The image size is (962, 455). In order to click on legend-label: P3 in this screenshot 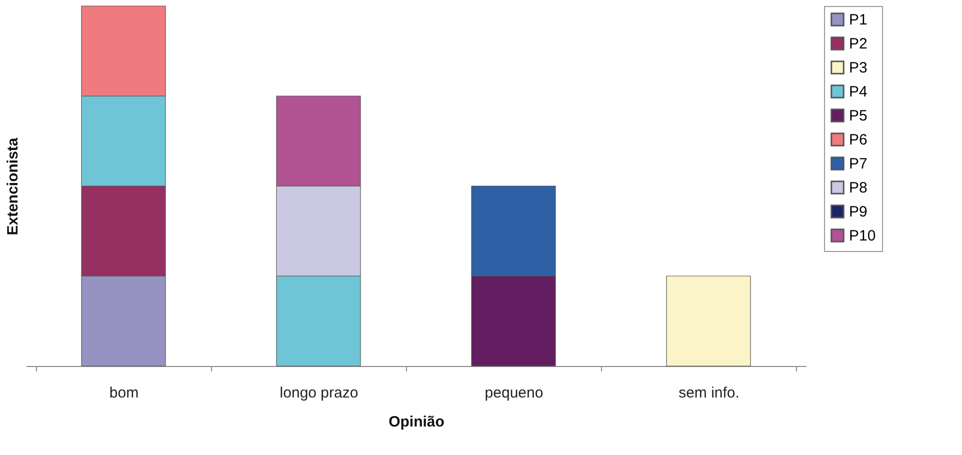, I will do `click(858, 68)`.